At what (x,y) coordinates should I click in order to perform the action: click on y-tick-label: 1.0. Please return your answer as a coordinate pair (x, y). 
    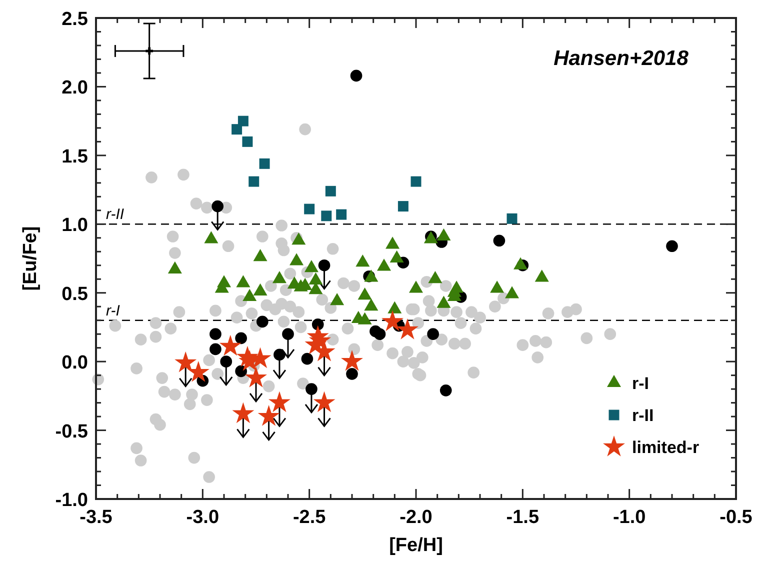
    Looking at the image, I should click on (75, 225).